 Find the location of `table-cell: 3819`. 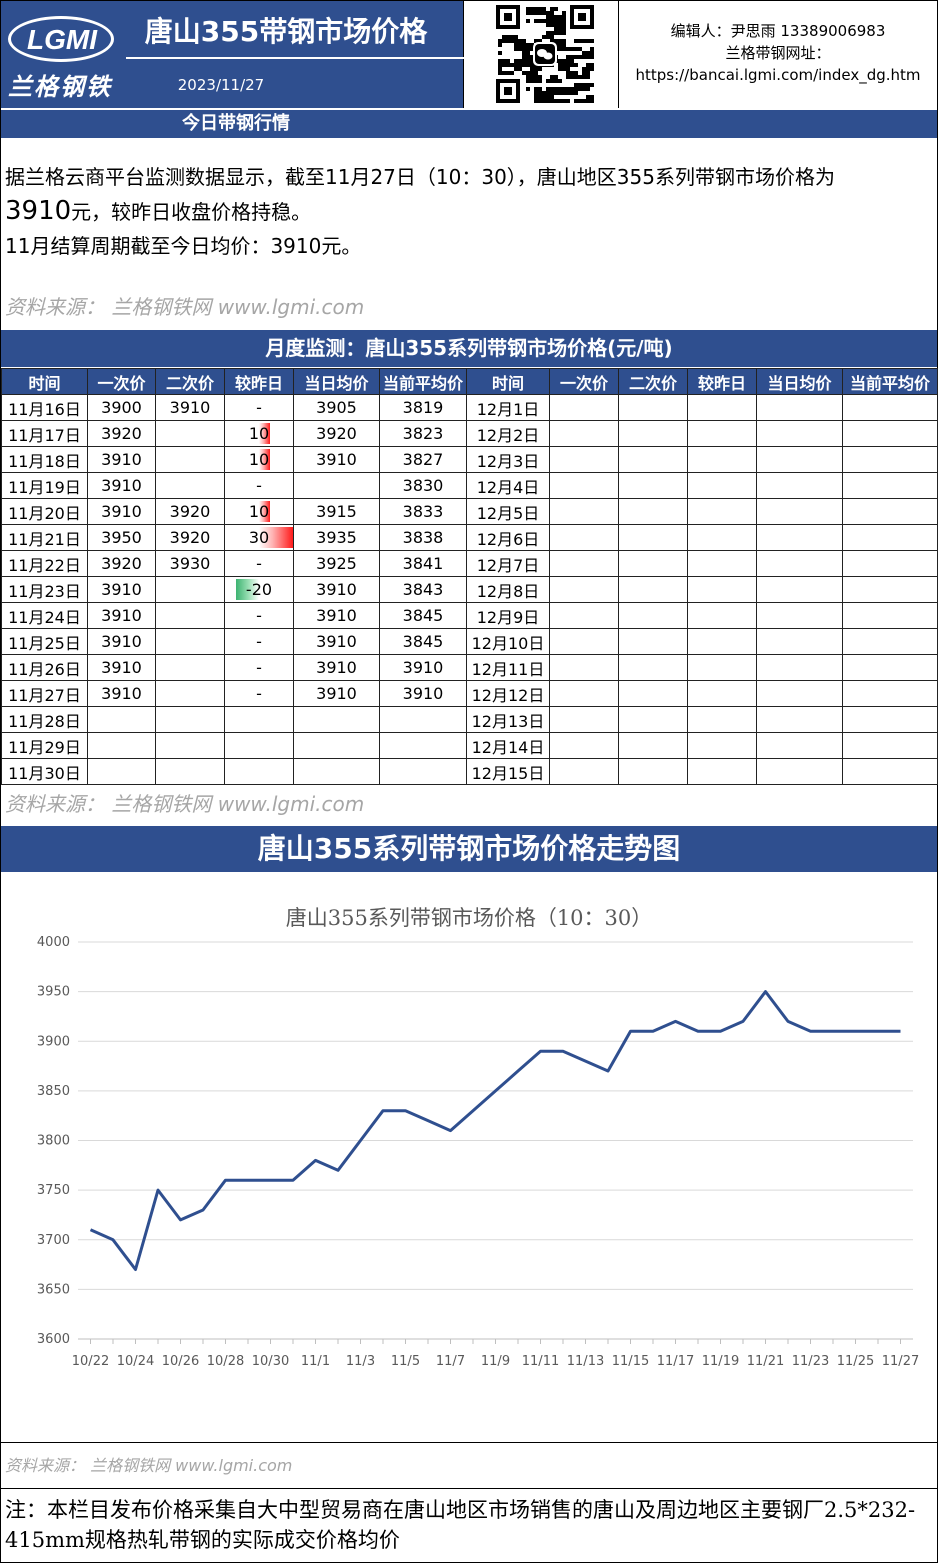

table-cell: 3819 is located at coordinates (423, 407).